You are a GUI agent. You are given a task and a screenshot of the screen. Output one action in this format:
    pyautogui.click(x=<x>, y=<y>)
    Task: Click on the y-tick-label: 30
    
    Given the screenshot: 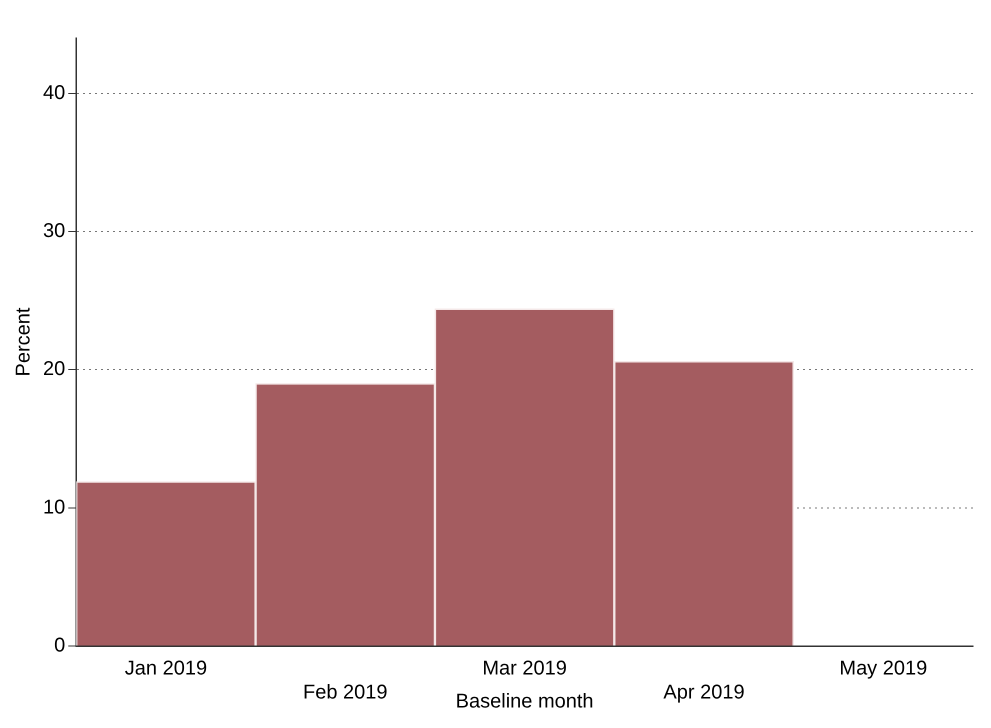 What is the action you would take?
    pyautogui.click(x=54, y=231)
    